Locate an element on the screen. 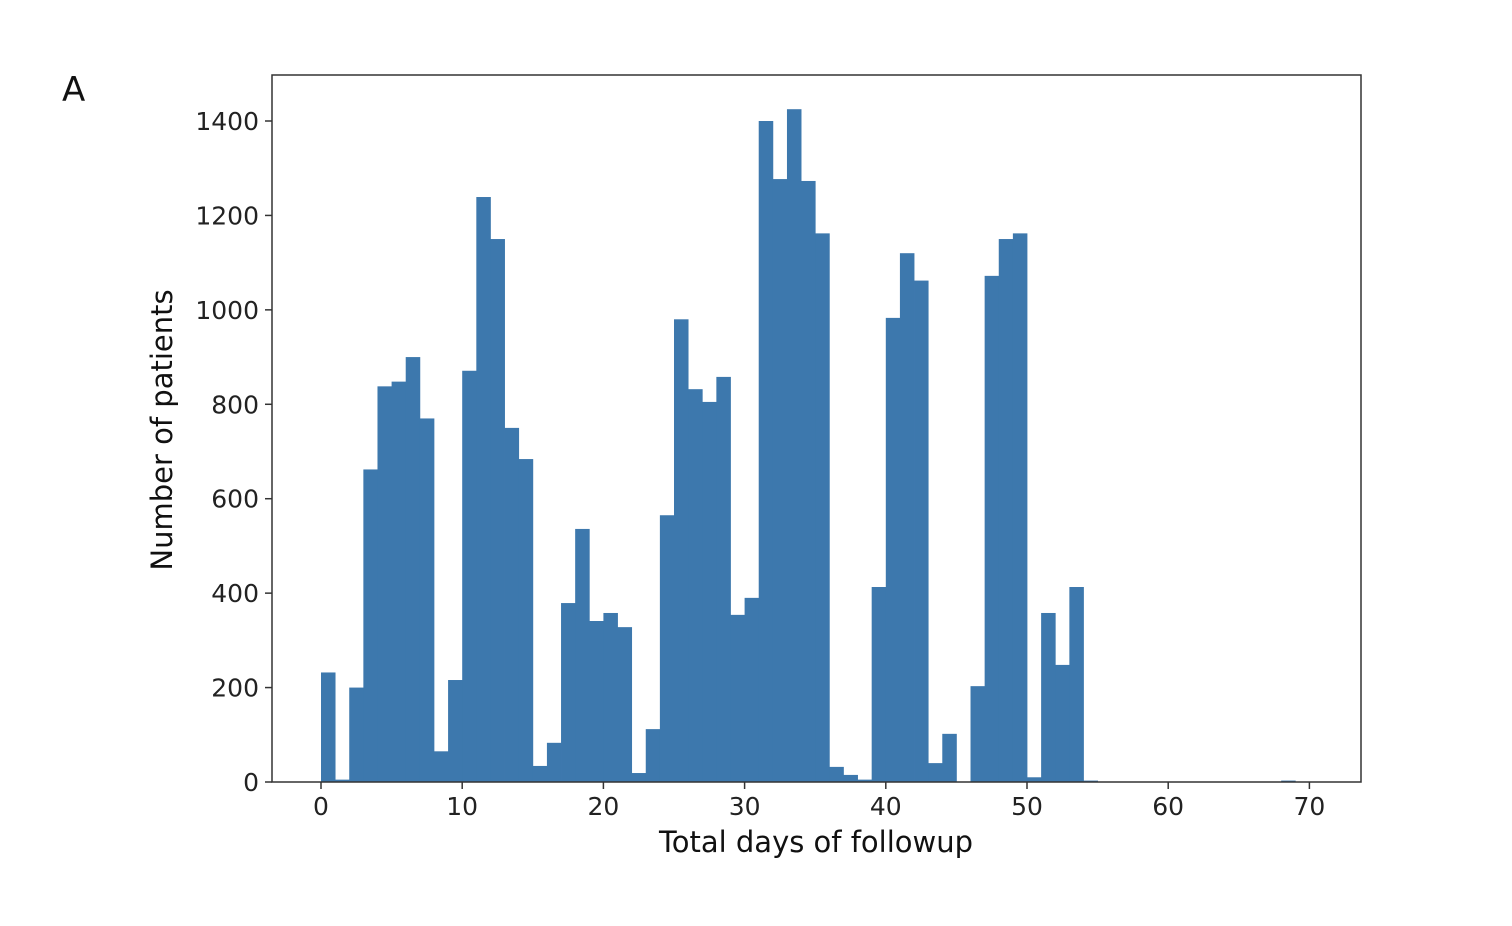 The width and height of the screenshot is (1512, 926). x-tick-label: 50 is located at coordinates (1027, 806).